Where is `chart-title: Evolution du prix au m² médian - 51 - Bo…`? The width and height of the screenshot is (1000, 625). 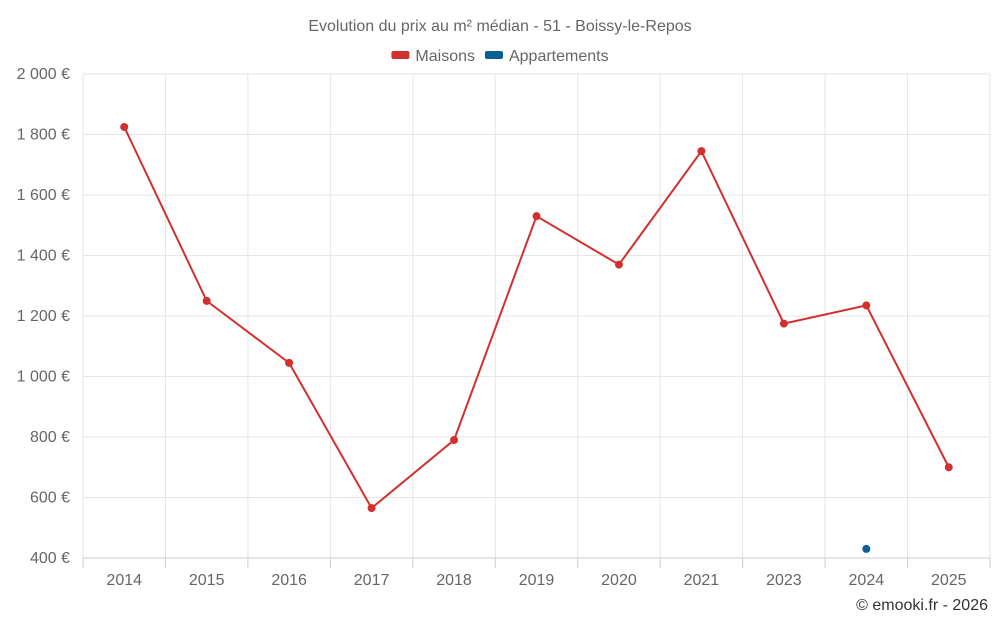
chart-title: Evolution du prix au m² médian - 51 - Bo… is located at coordinates (499, 26).